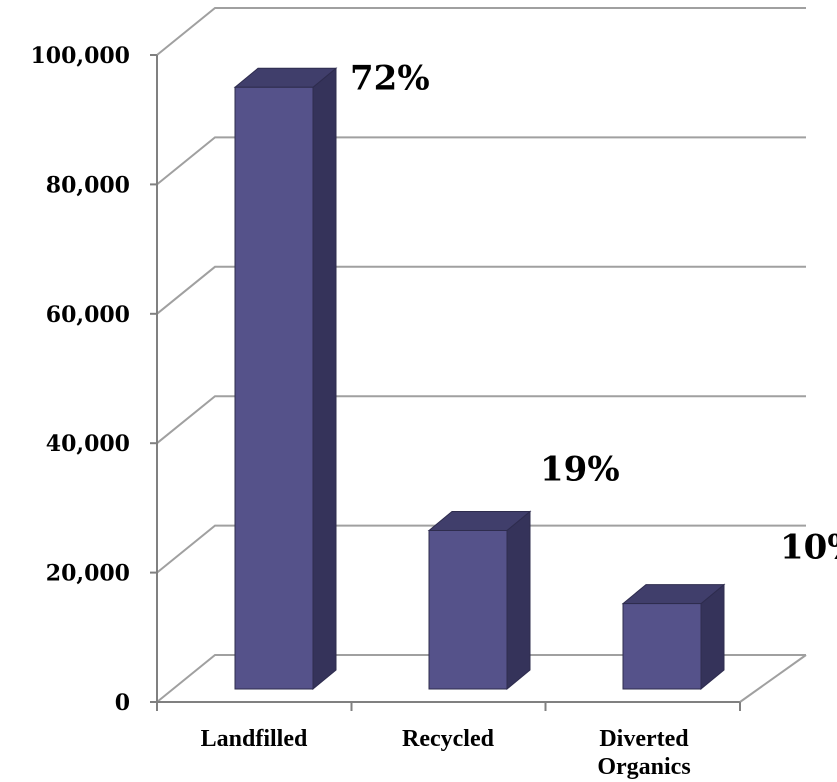  I want to click on x-tick-label-line: Diverted, so click(644, 739).